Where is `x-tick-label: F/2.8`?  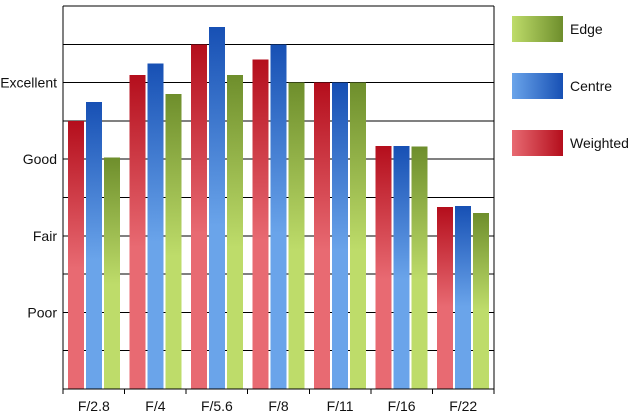
x-tick-label: F/2.8 is located at coordinates (94, 406).